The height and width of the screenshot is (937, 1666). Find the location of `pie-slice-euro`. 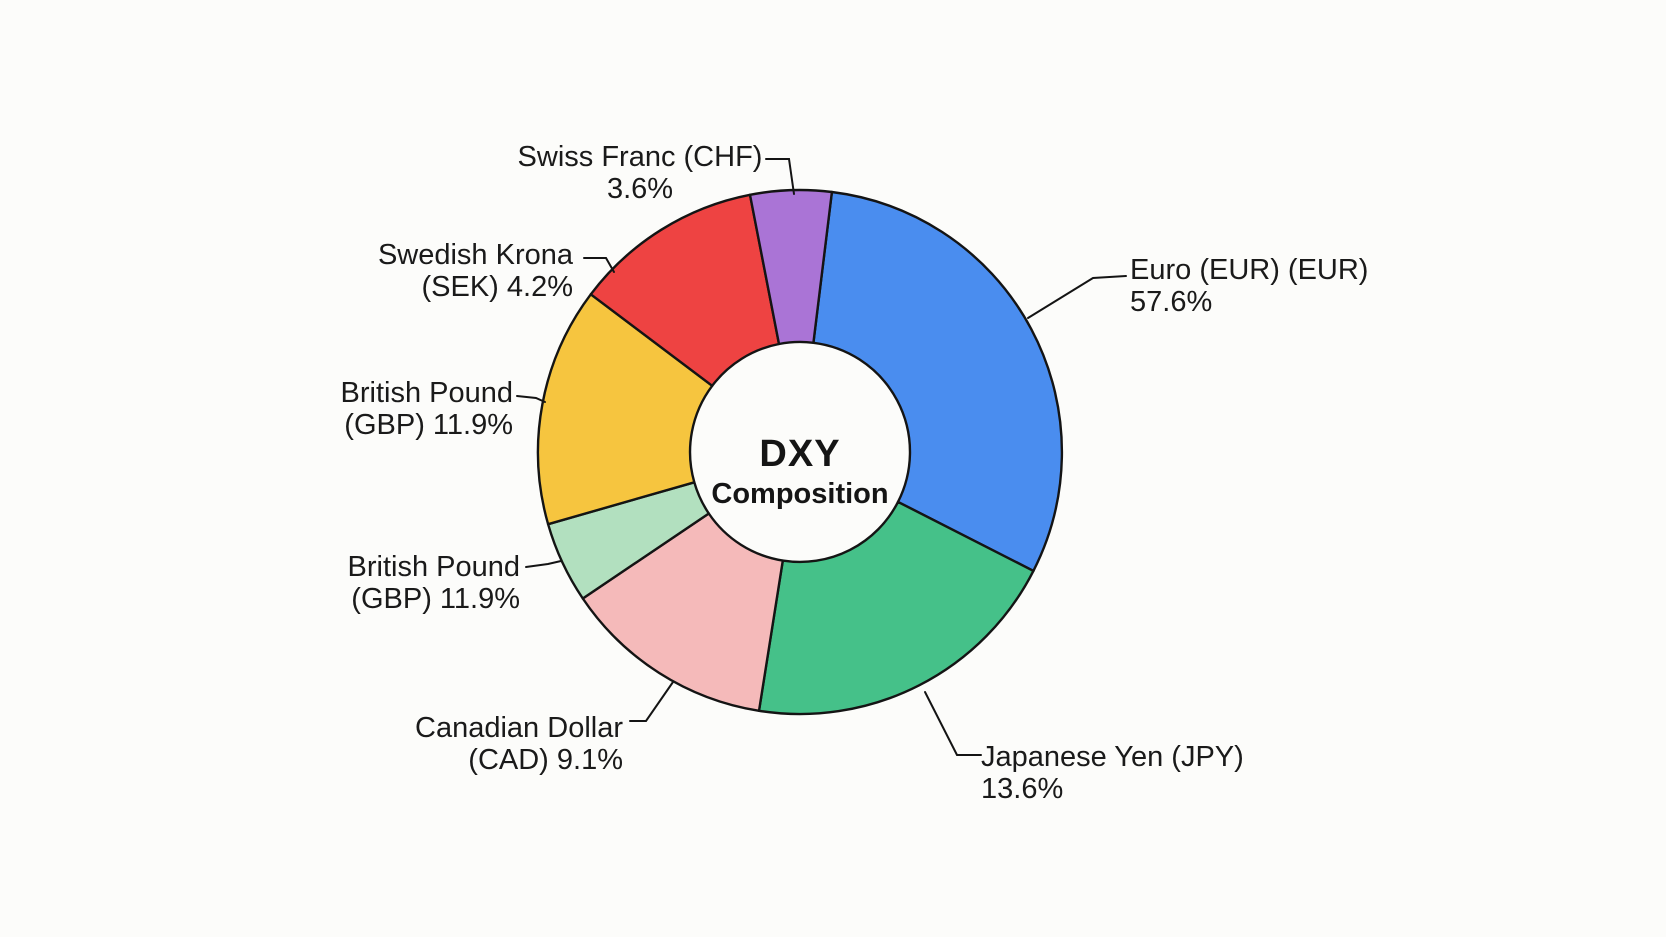

pie-slice-euro is located at coordinates (938, 381).